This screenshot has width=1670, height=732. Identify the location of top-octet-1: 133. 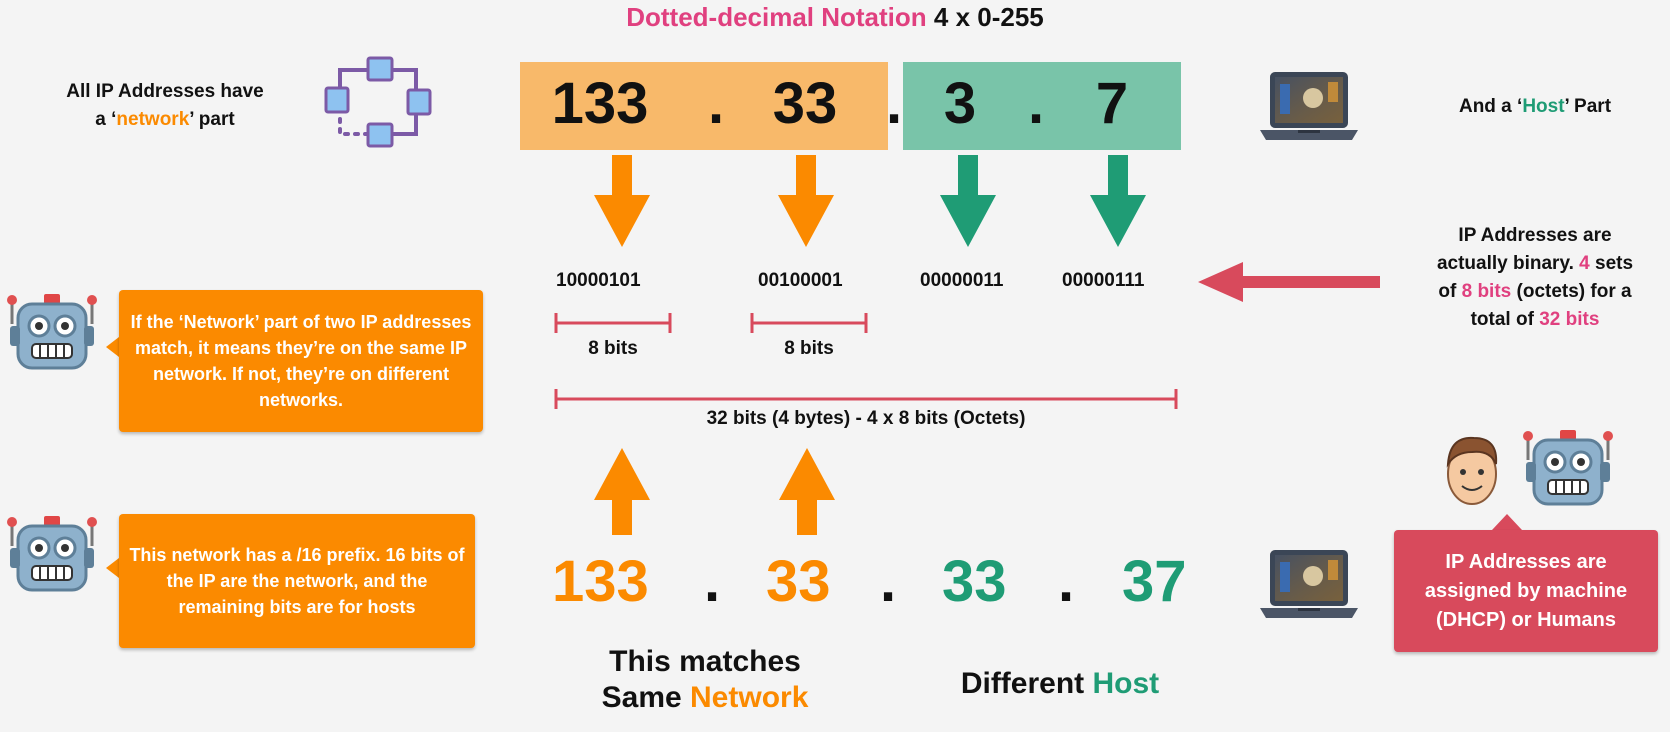
(600, 103).